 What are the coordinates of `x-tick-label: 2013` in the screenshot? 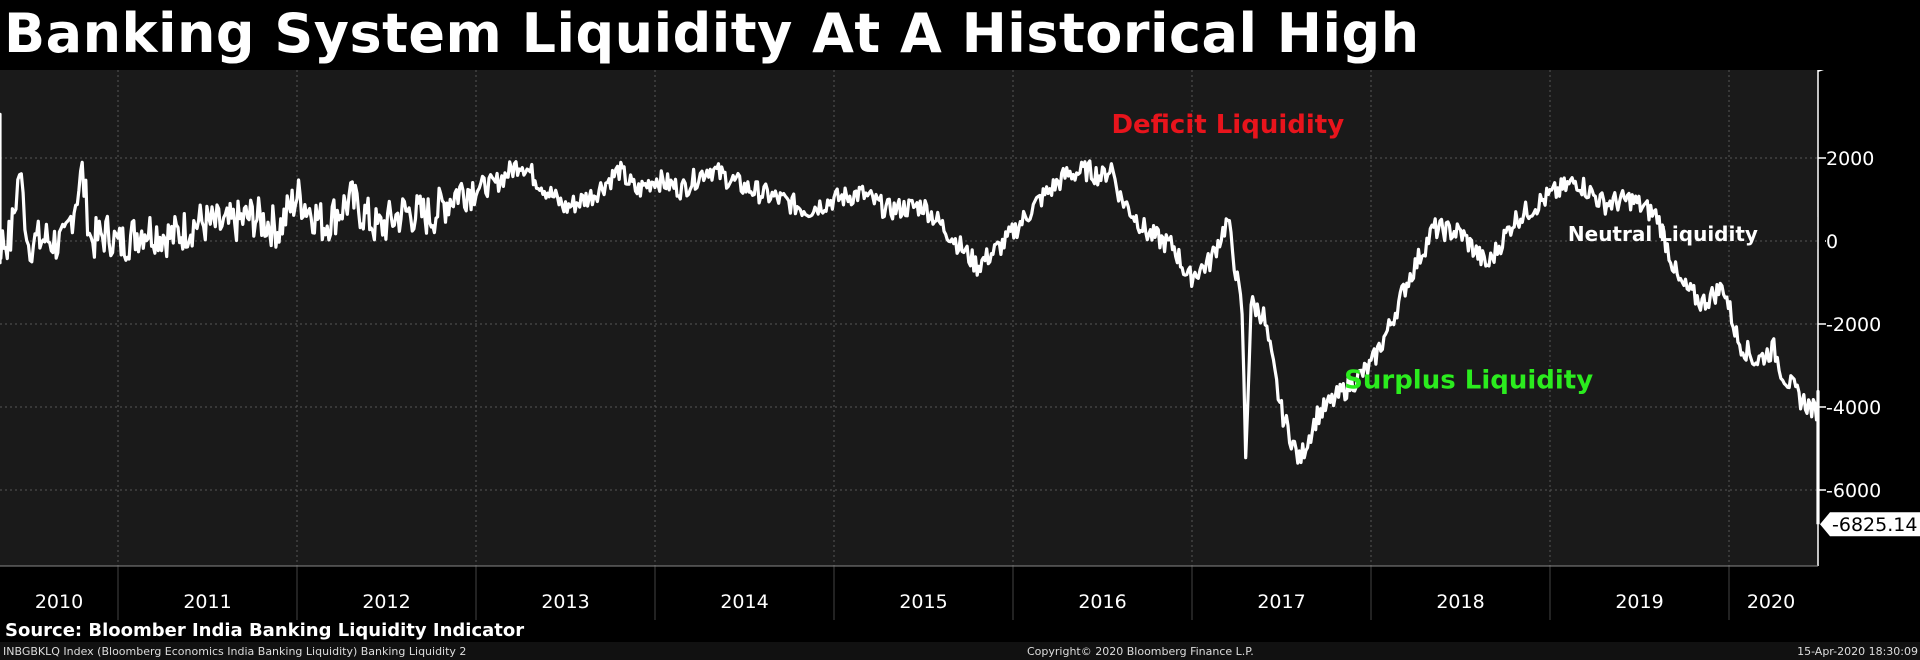 It's located at (565, 602).